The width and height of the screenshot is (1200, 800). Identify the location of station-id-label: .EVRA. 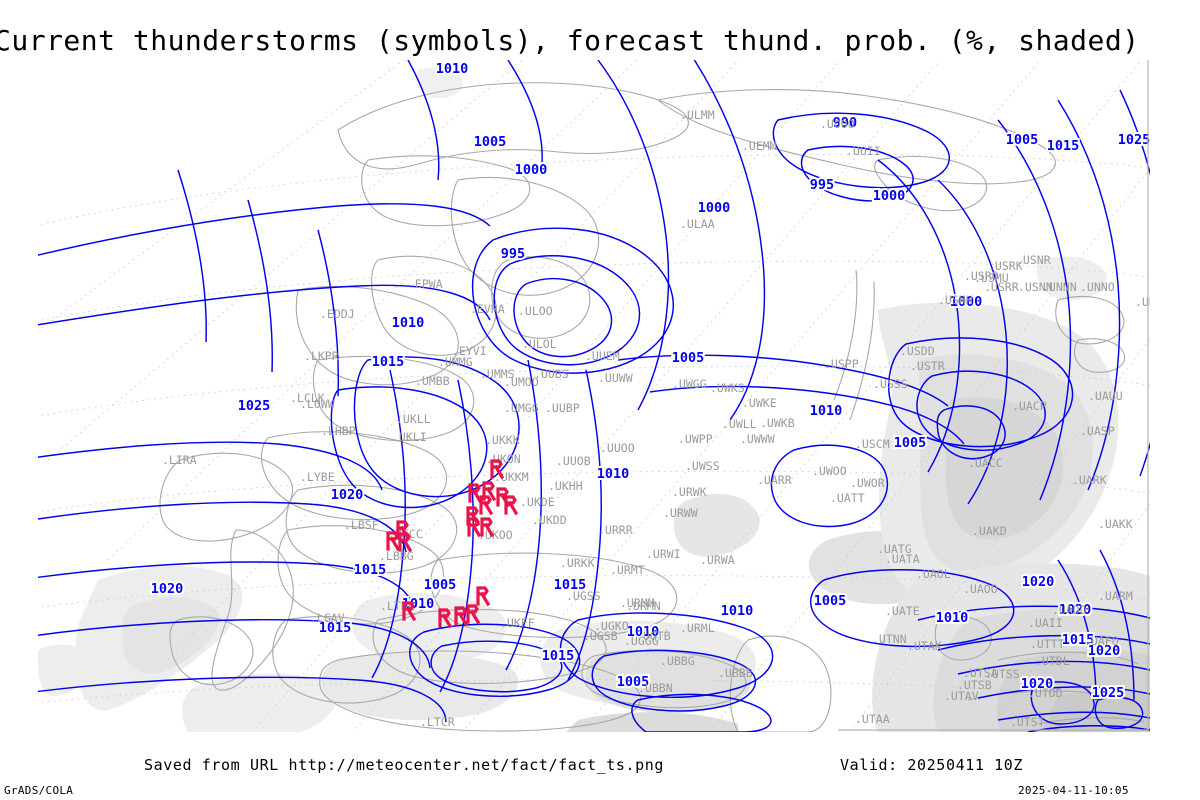
(487, 309).